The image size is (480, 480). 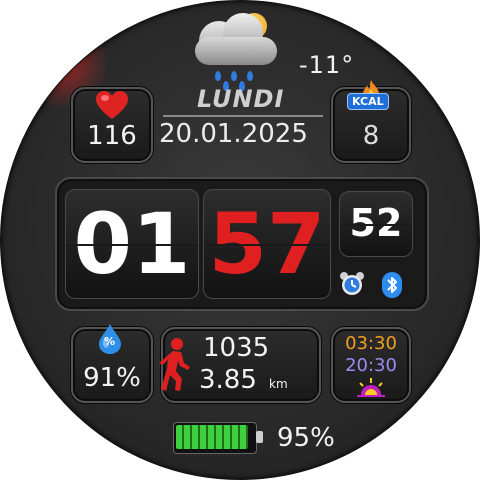 I want to click on bluetooth-icon, so click(x=392, y=285).